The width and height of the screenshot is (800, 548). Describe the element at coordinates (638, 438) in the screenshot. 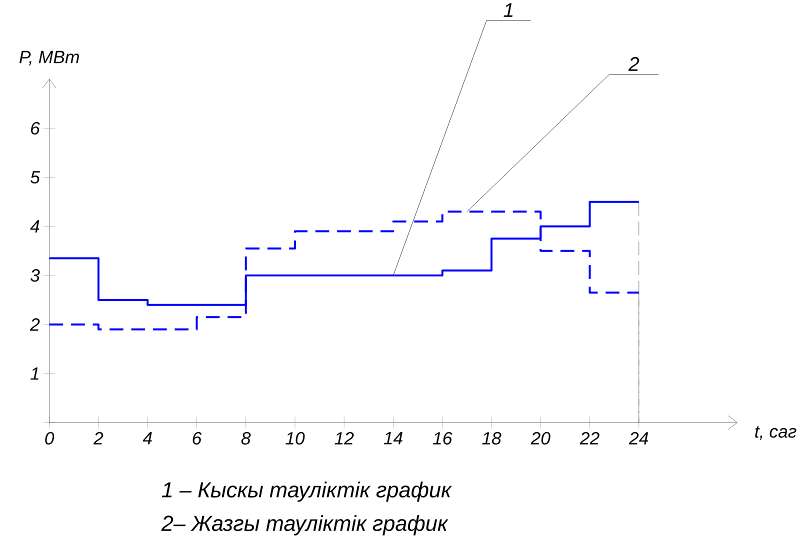

I see `x-tick-label: 24` at that location.